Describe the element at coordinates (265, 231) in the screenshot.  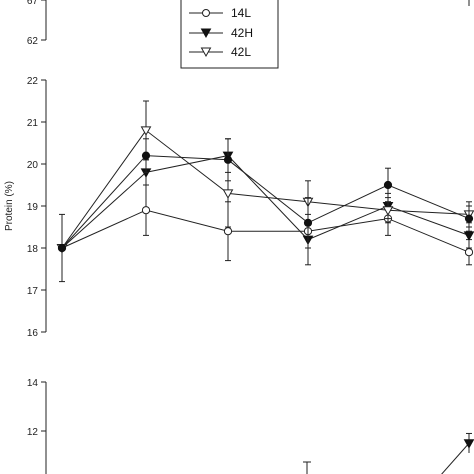
I see `series-line` at that location.